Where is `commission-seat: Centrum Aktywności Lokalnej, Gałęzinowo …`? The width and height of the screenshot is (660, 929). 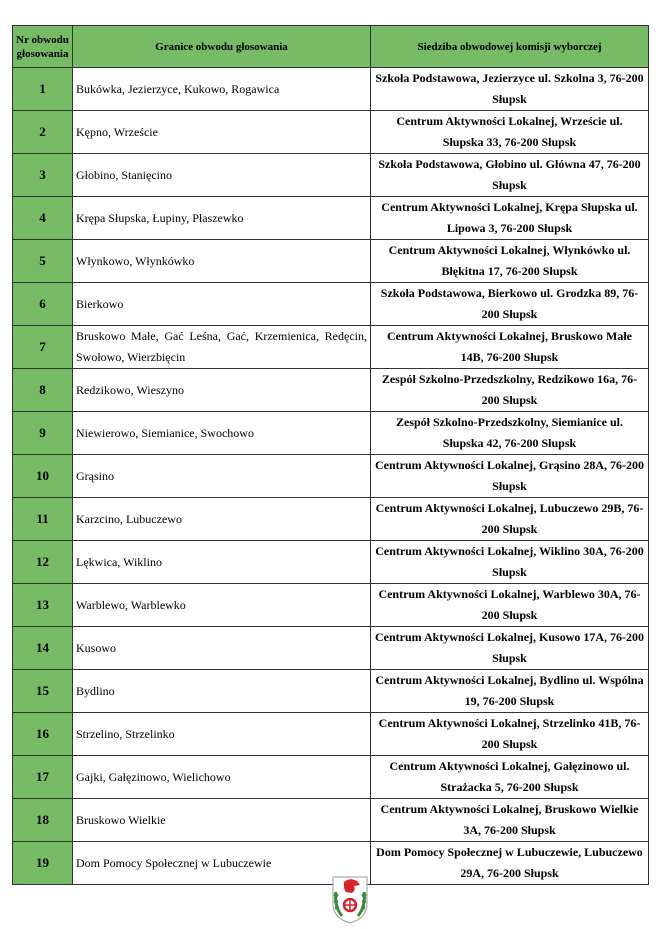
commission-seat: Centrum Aktywności Lokalnej, Gałęzinowo … is located at coordinates (509, 777).